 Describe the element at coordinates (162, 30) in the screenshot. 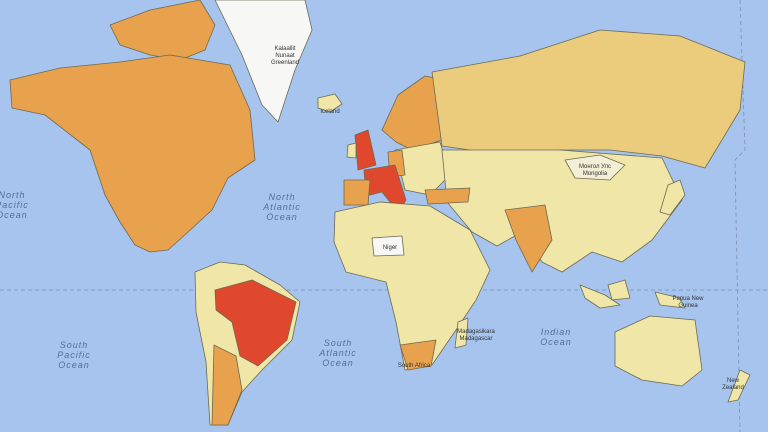

I see `region-canada-arctic-islands` at that location.